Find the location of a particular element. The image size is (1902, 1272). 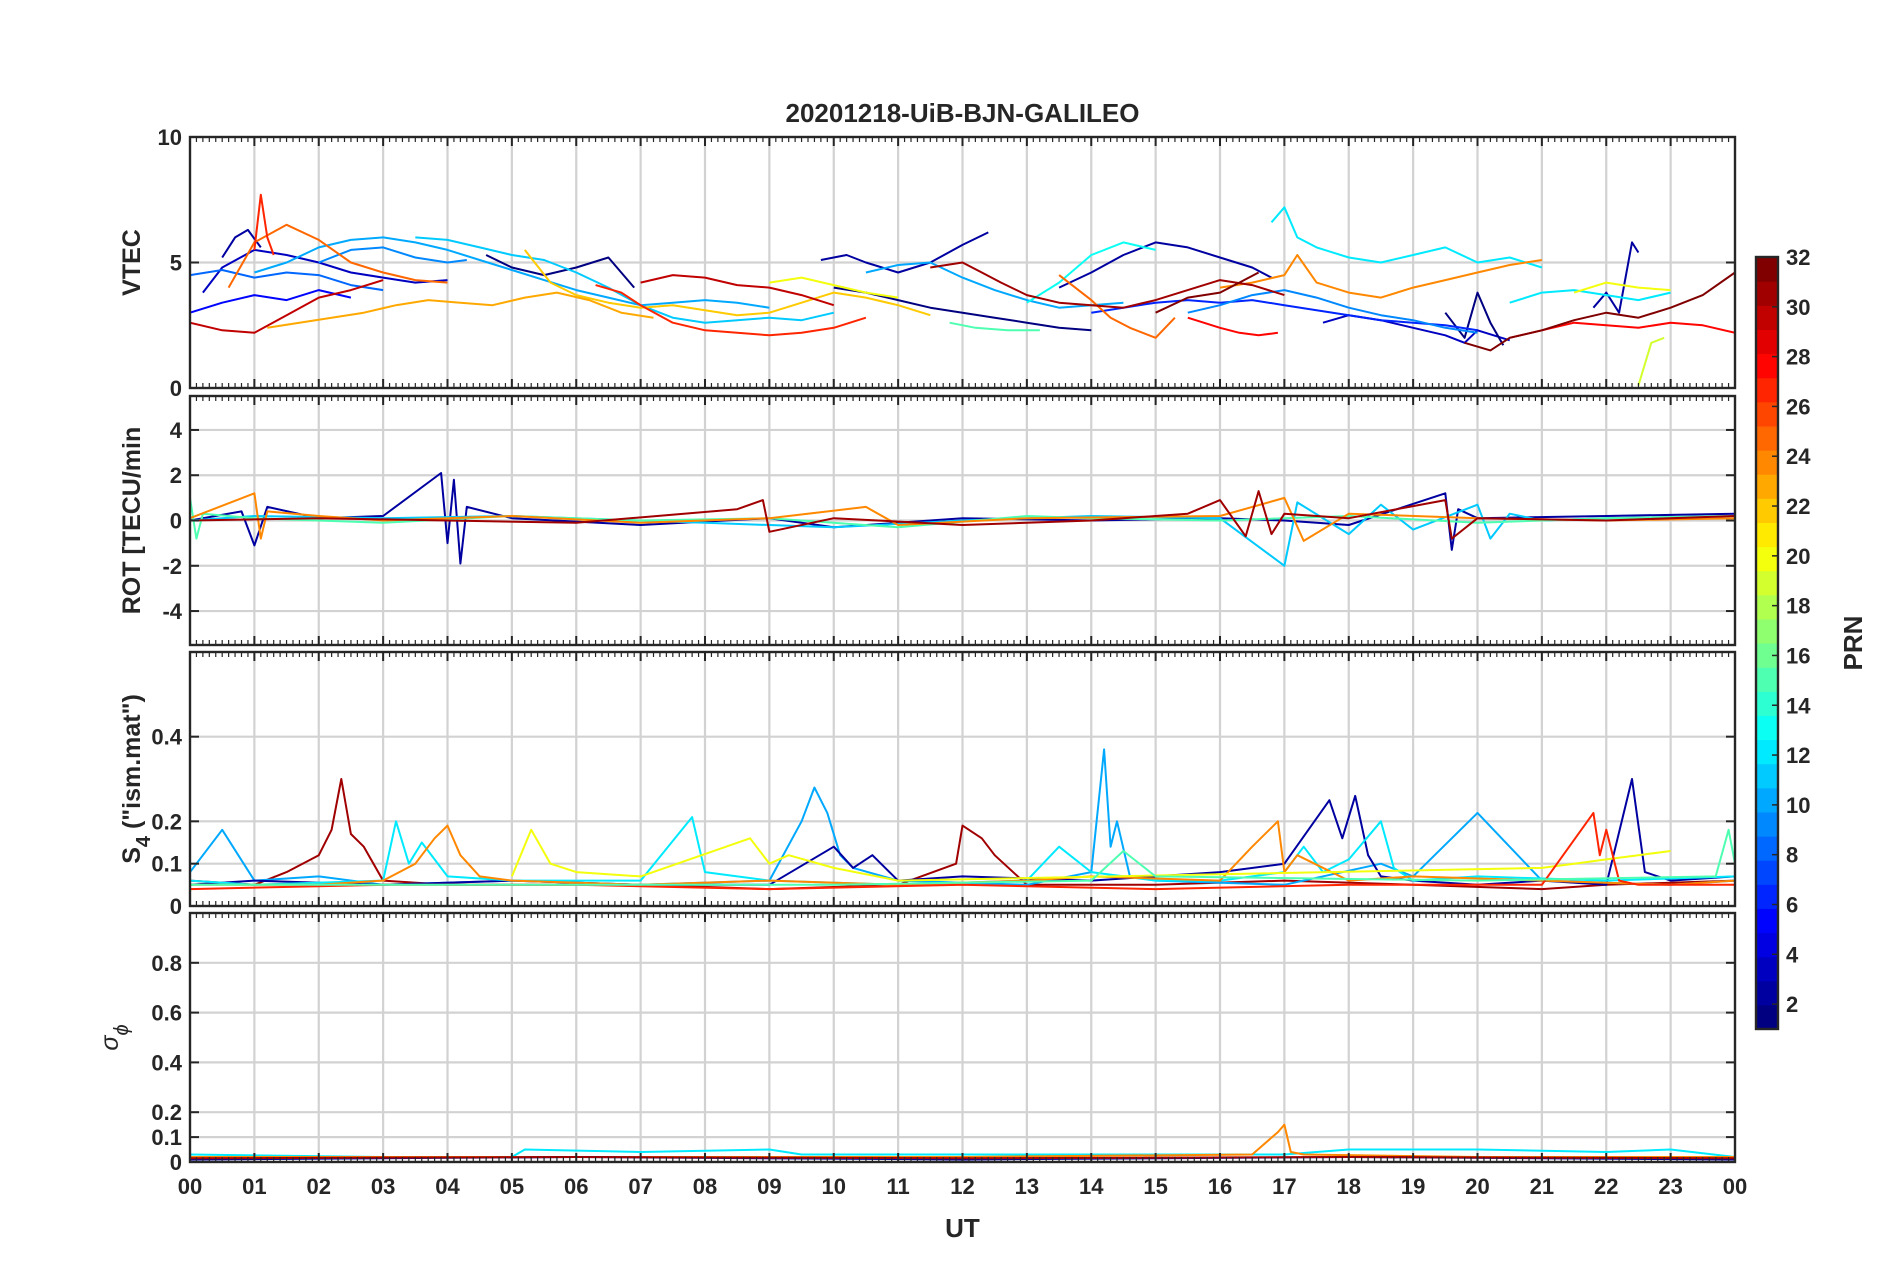

y-axis-label: S4 ("ism.mat") is located at coordinates (136, 779).